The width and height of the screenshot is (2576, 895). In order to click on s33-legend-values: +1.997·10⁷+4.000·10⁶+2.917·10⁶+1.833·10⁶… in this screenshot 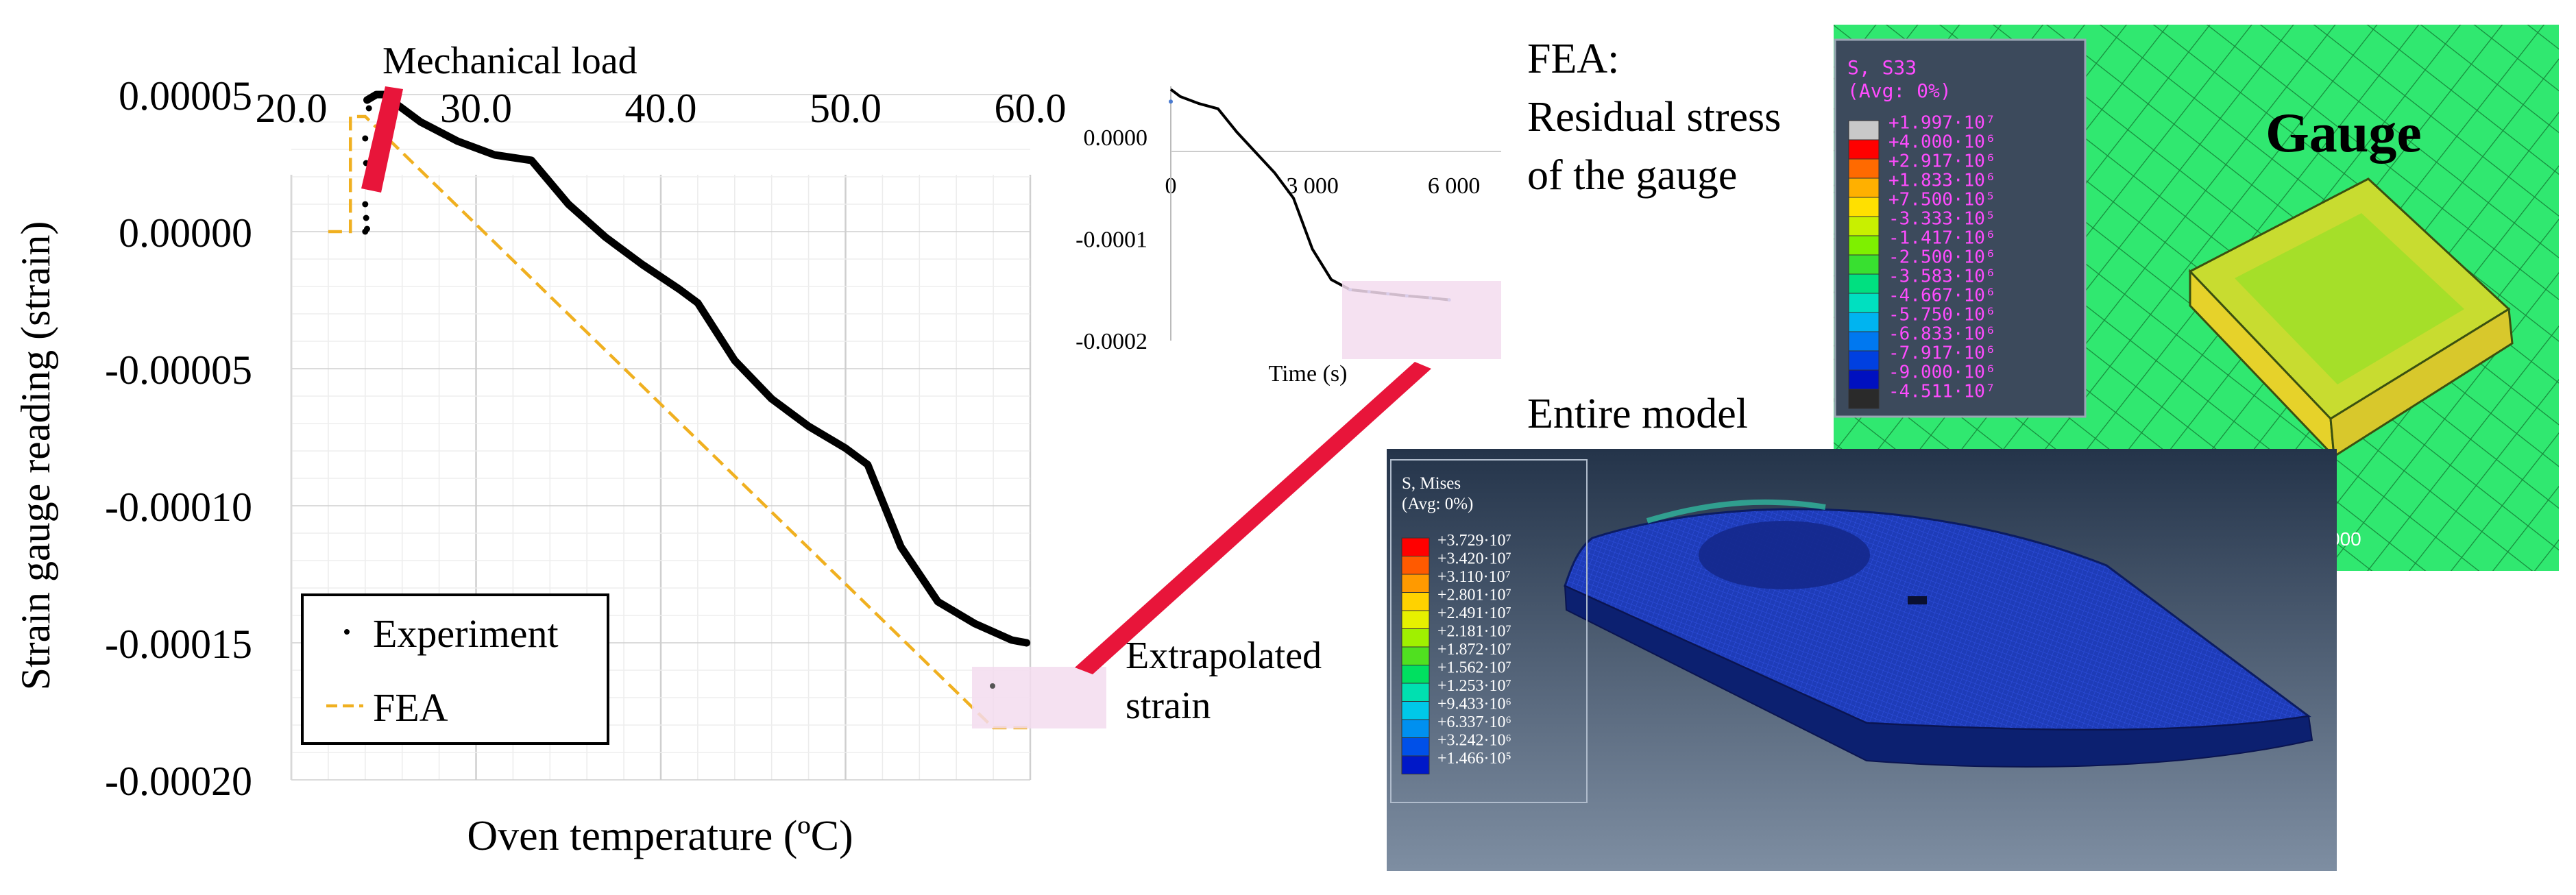, I will do `click(1942, 257)`.